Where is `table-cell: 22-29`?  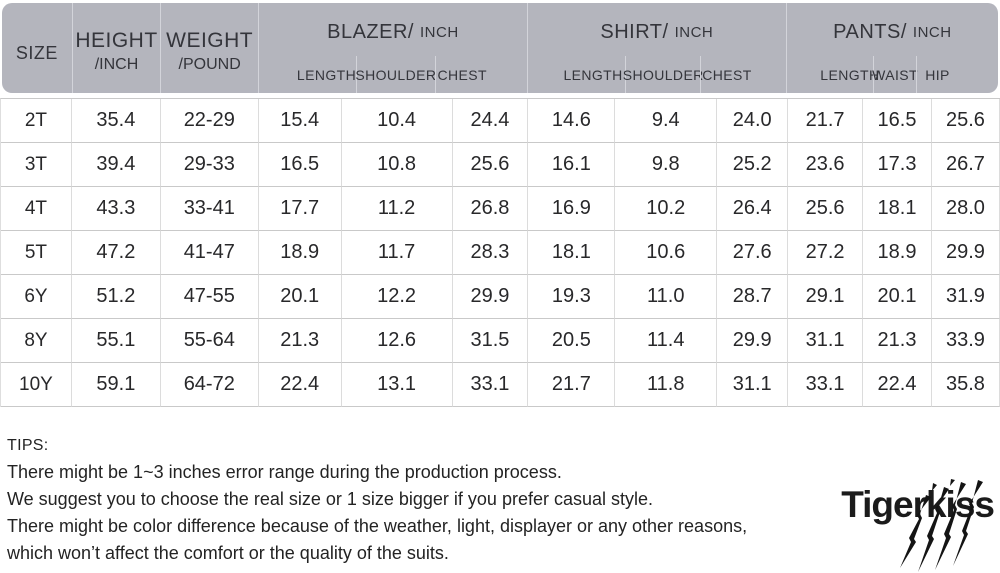 table-cell: 22-29 is located at coordinates (209, 121).